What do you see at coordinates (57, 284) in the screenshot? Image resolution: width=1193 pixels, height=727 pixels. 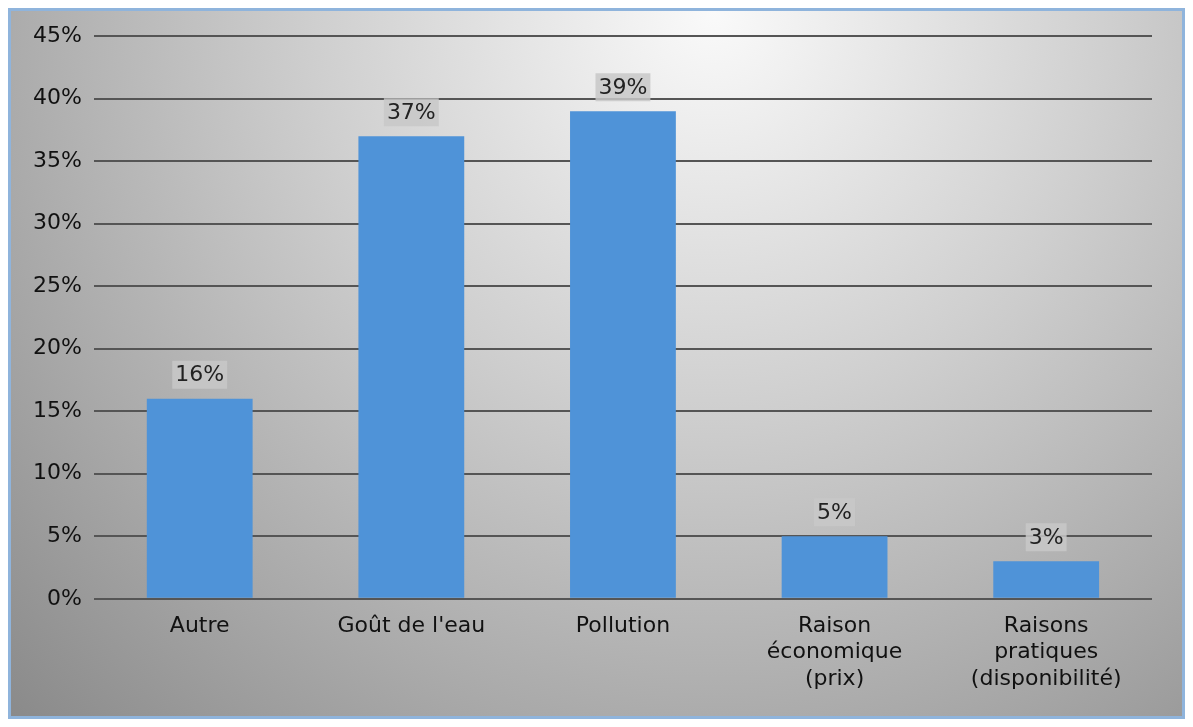 I see `y-tick-label: 25%` at bounding box center [57, 284].